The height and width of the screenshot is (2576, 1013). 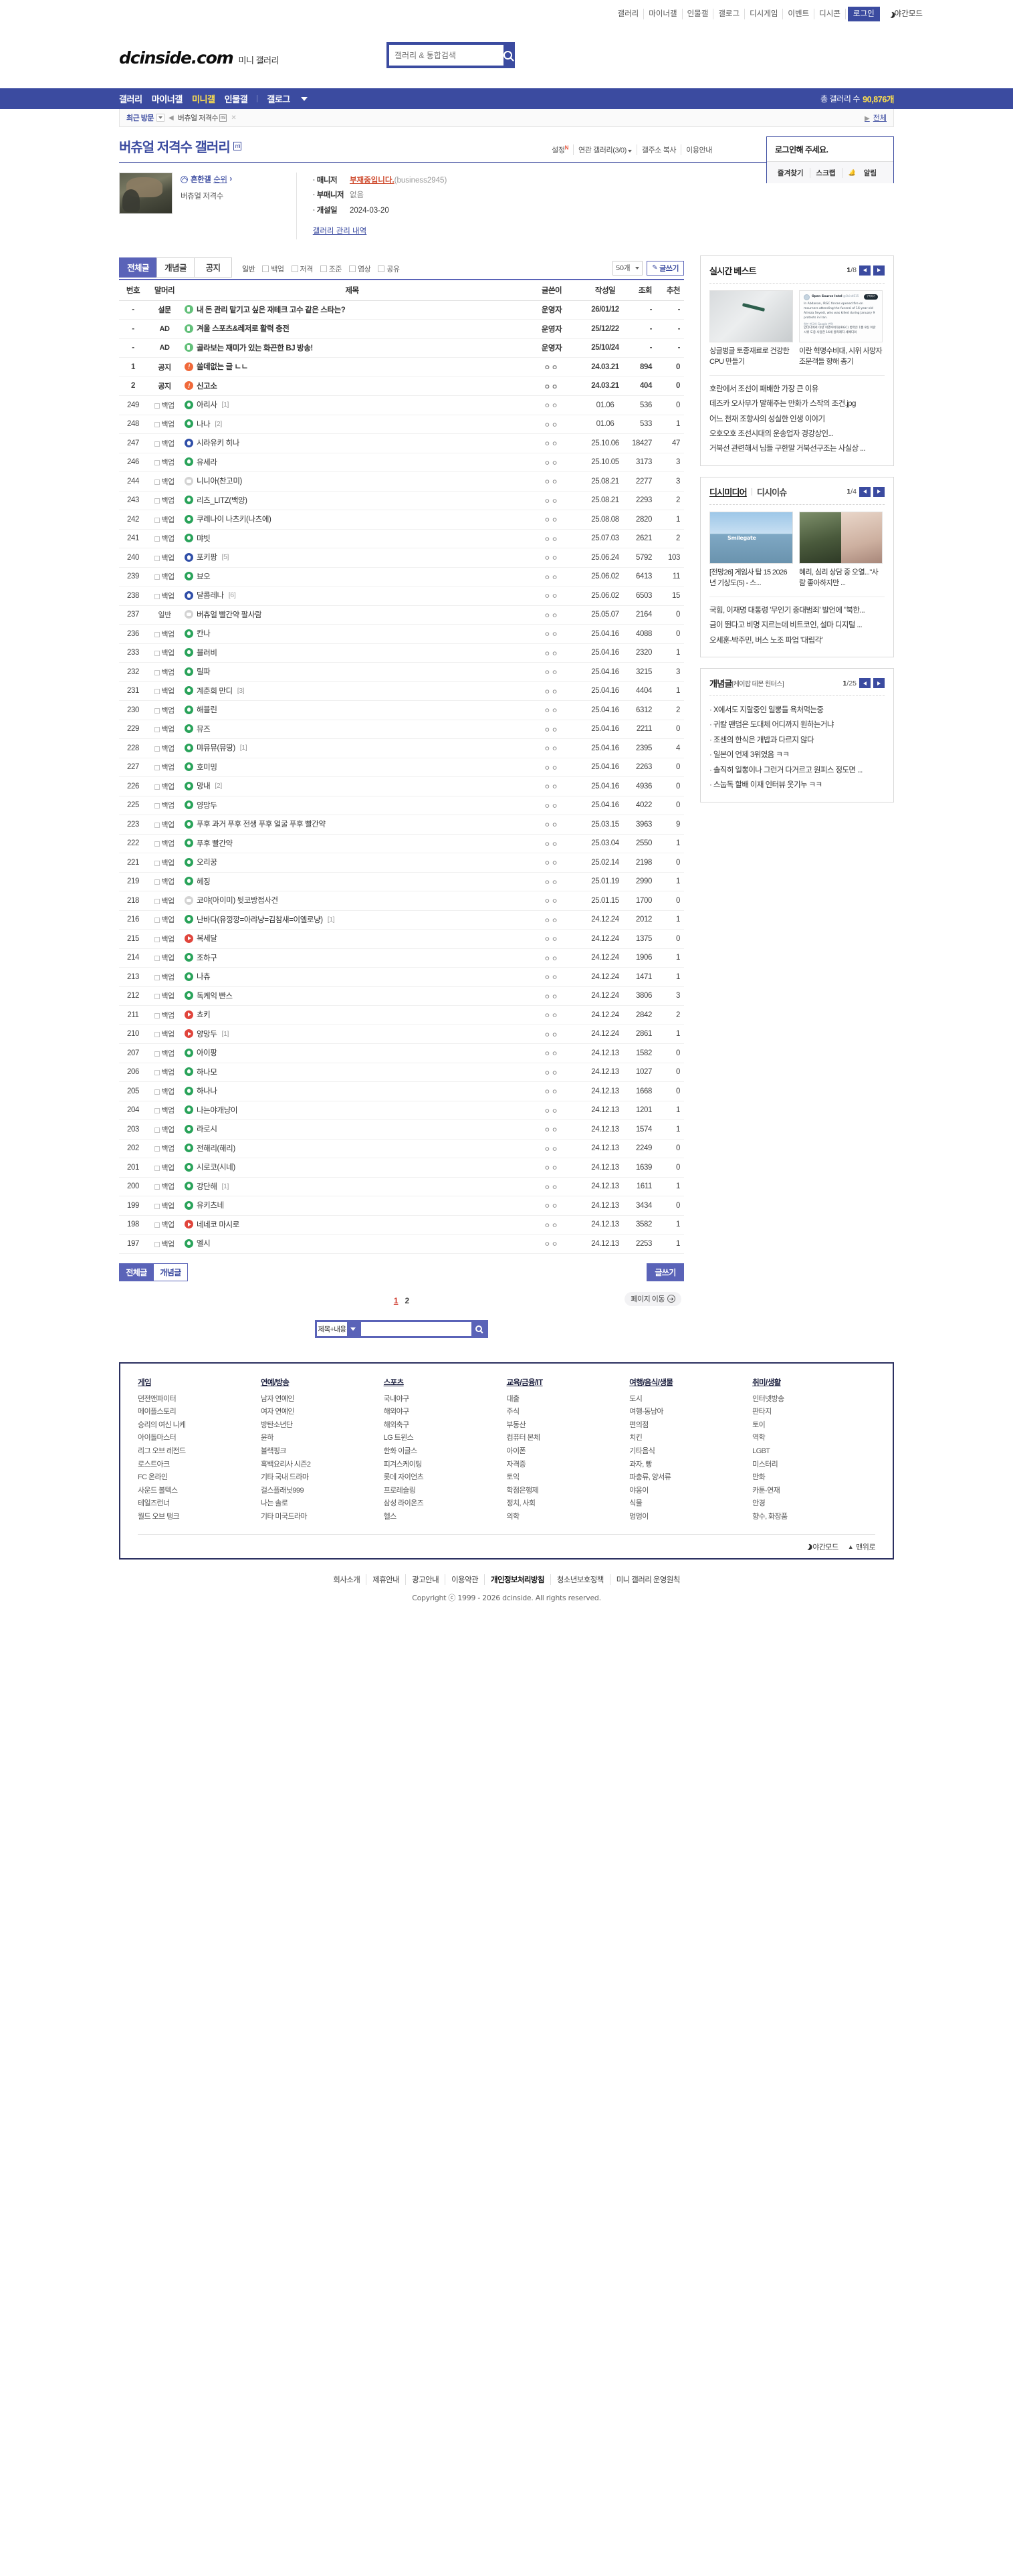 What do you see at coordinates (351, 977) in the screenshot?
I see `cell-title: 나츄` at bounding box center [351, 977].